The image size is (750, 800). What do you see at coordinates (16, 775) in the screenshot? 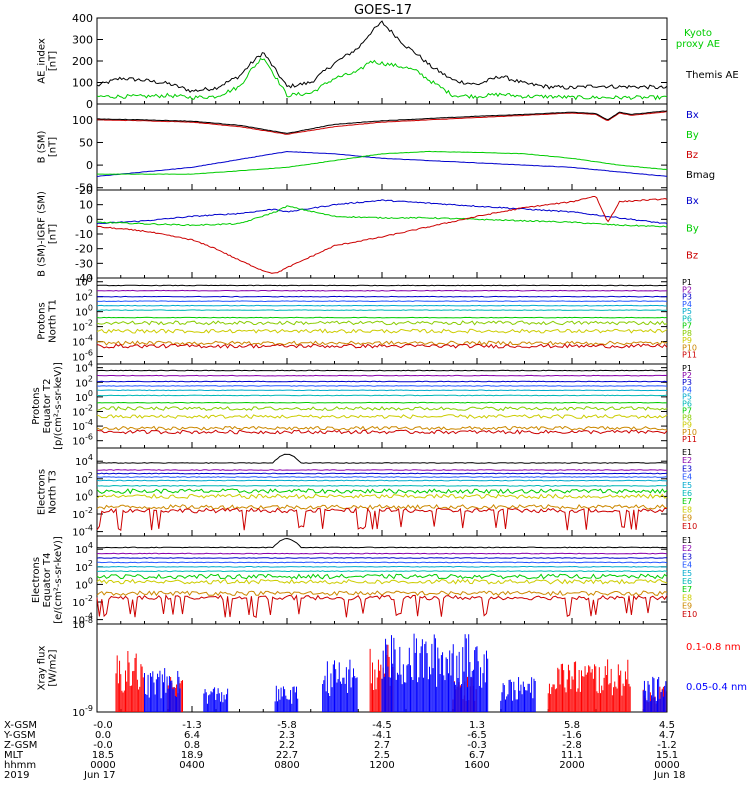
I see `footer-row-label: 2019` at bounding box center [16, 775].